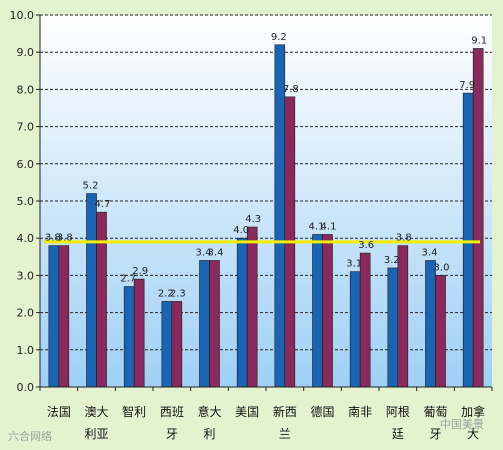 The width and height of the screenshot is (503, 450). What do you see at coordinates (209, 411) in the screenshot?
I see `category-label: 意大` at bounding box center [209, 411].